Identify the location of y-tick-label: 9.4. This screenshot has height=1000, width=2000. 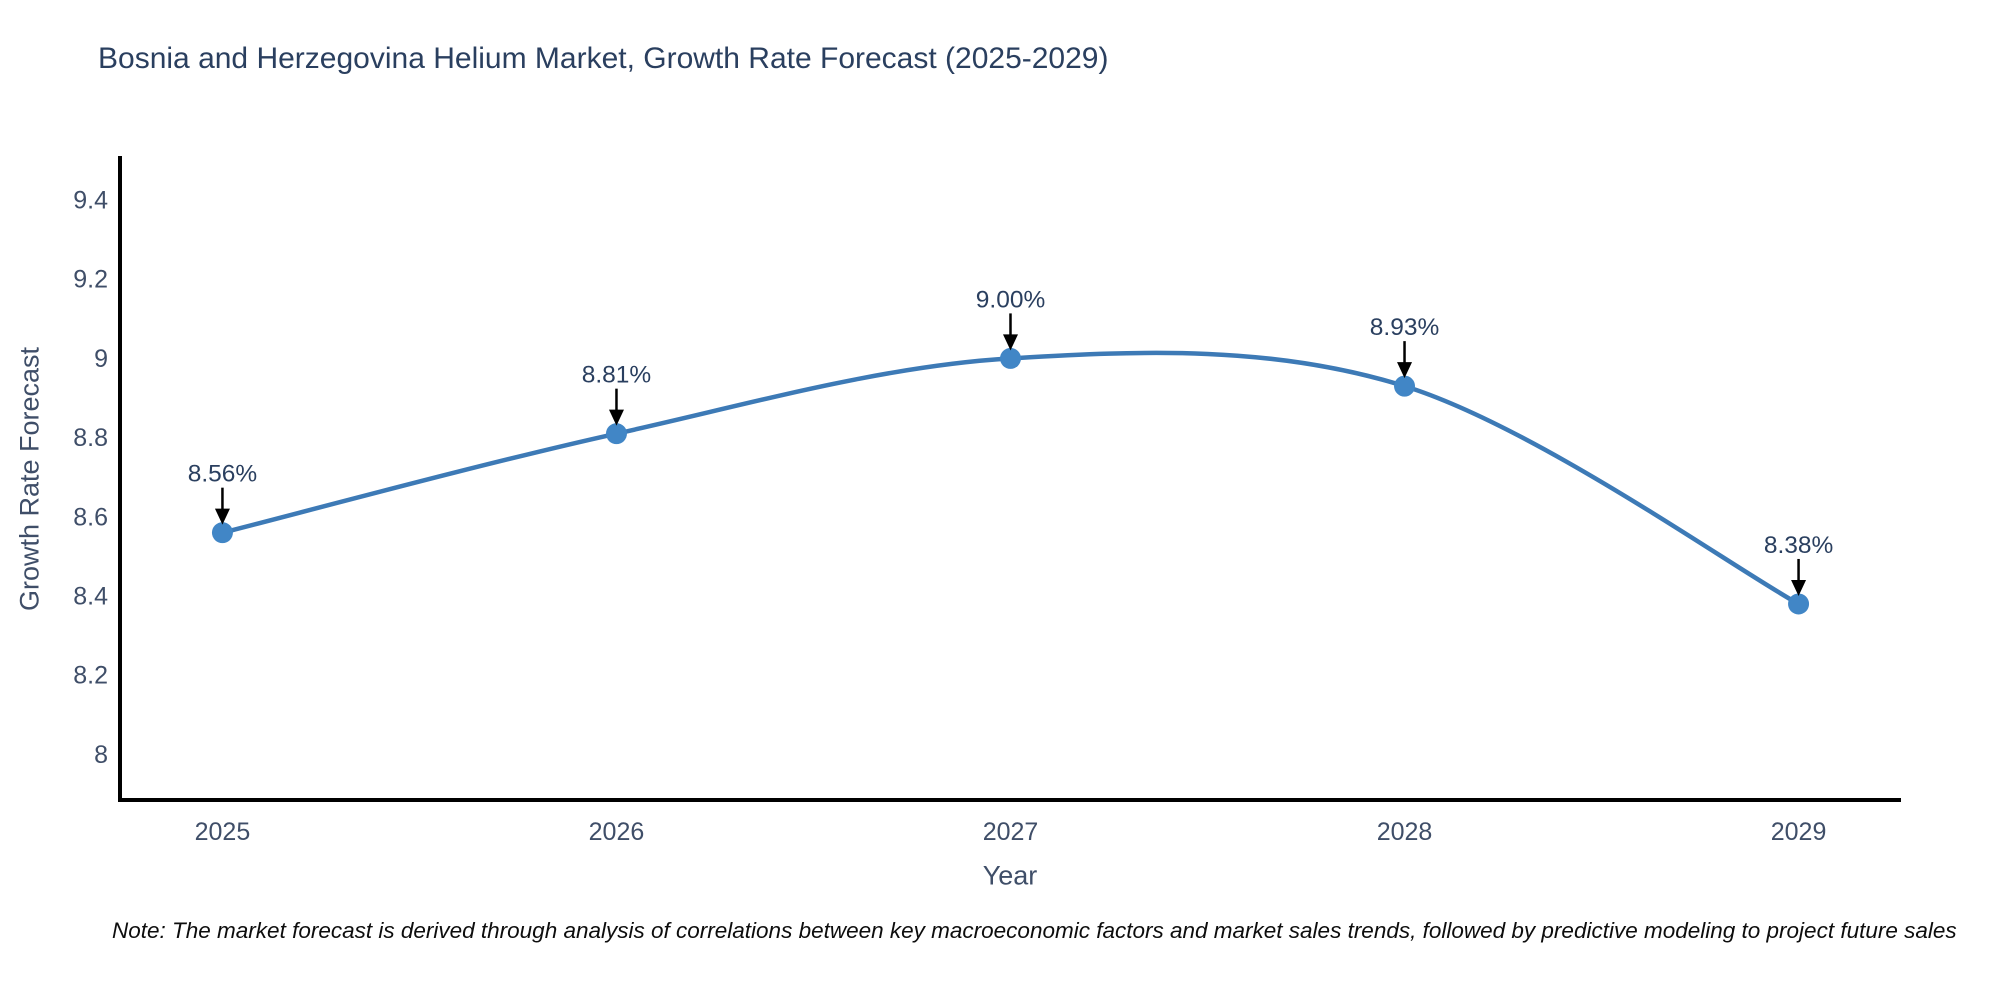
(90, 200).